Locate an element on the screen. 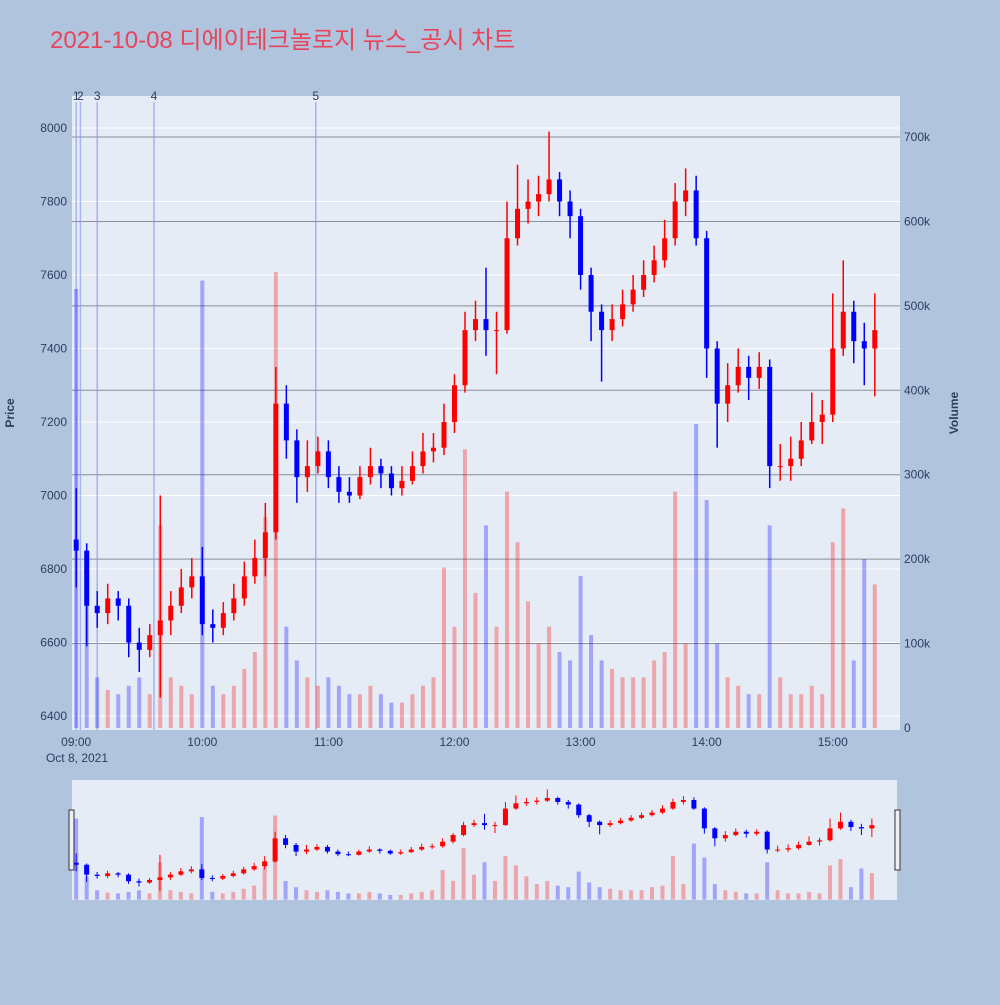 This screenshot has height=1005, width=1000. x-tick-label: 14:00 is located at coordinates (707, 742).